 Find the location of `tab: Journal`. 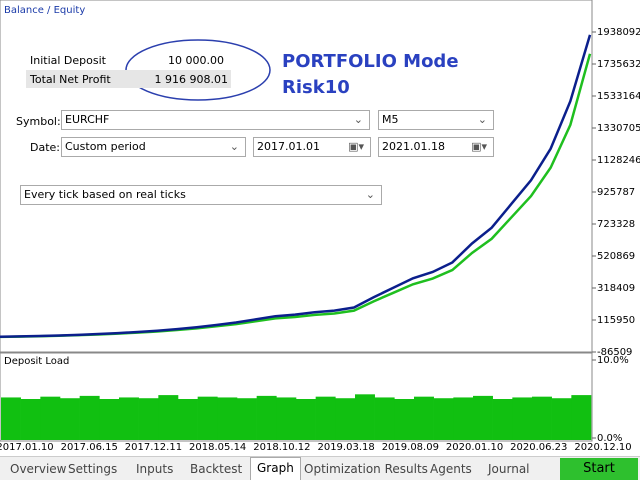

tab: Journal is located at coordinates (509, 469).